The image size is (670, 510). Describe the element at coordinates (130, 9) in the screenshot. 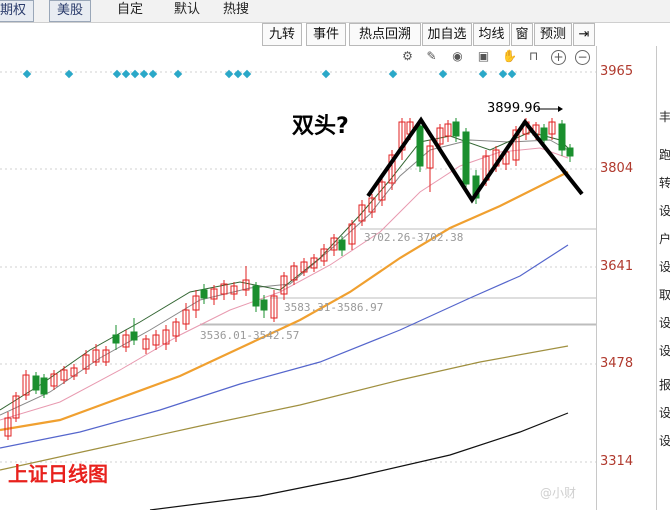

I see `tab-custom: 自定` at that location.